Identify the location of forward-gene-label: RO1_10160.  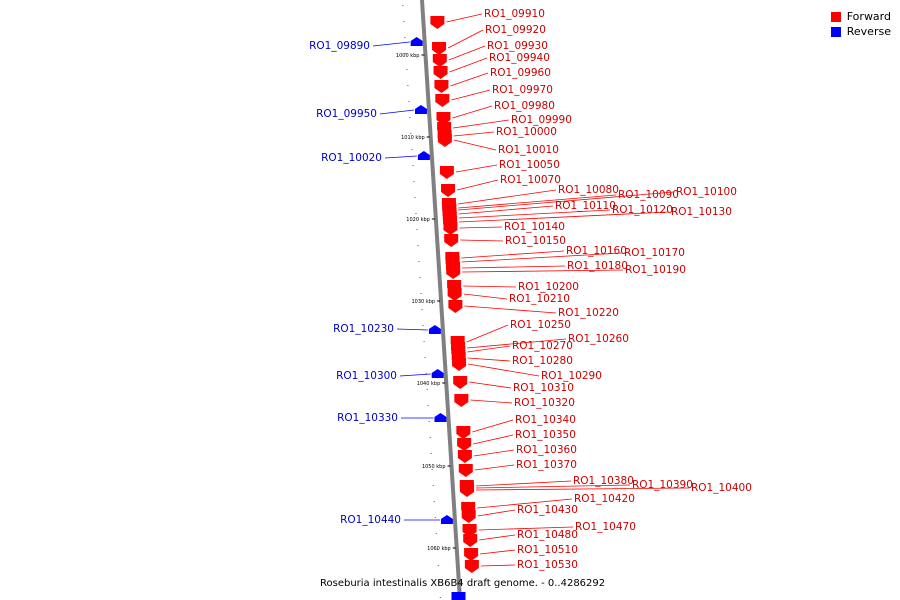
(596, 251).